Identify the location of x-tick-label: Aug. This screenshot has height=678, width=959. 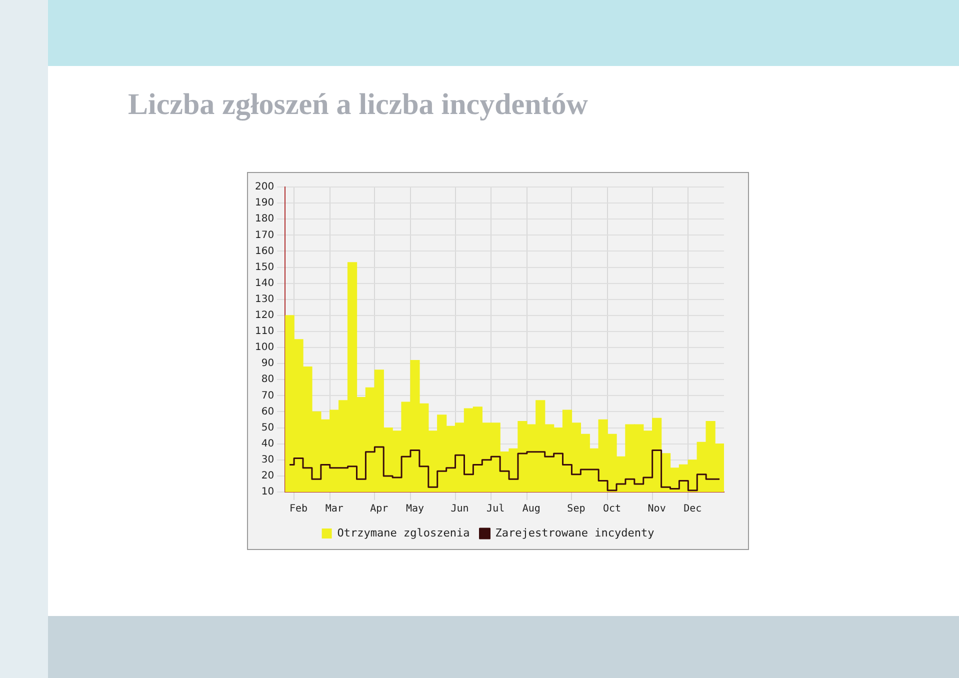
(531, 509).